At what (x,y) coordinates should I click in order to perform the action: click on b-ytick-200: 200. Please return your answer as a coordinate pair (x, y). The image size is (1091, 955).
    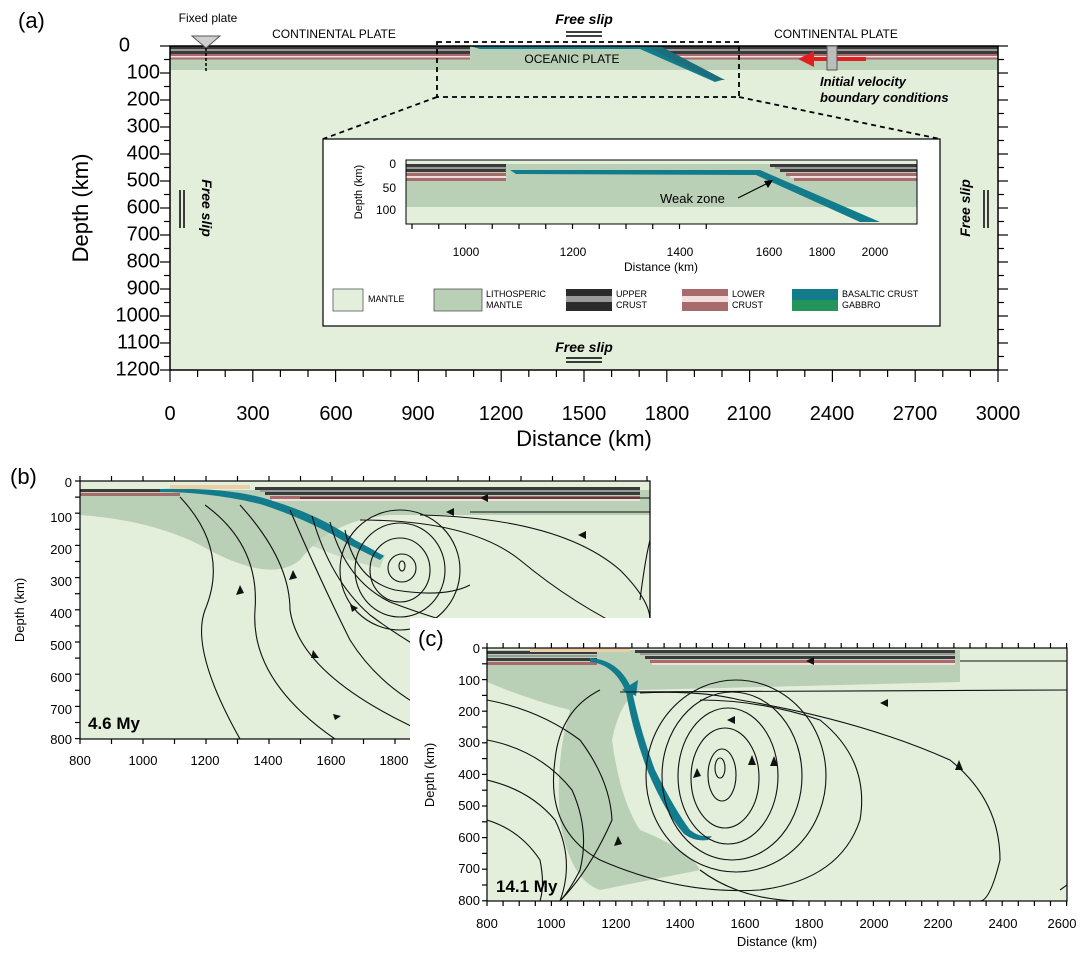
    Looking at the image, I should click on (61, 549).